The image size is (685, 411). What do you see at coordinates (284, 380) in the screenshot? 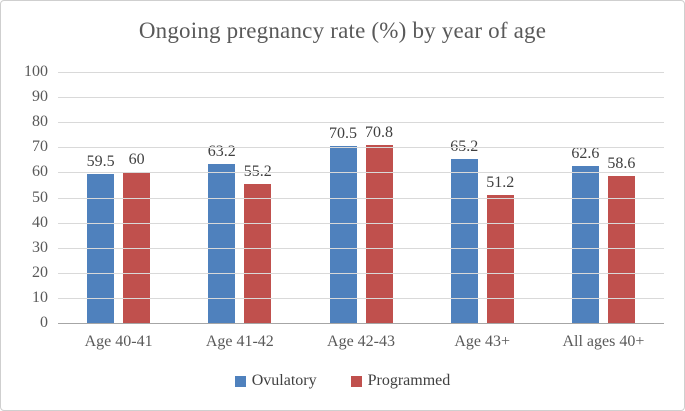
I see `legend-label: Ovulatory` at bounding box center [284, 380].